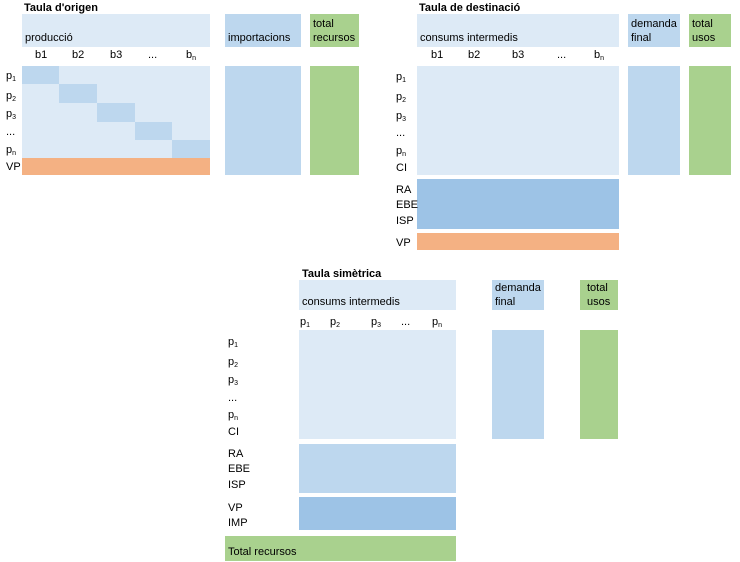 The image size is (740, 562). I want to click on destination-intermediate-header: consums intermedis, so click(518, 30).